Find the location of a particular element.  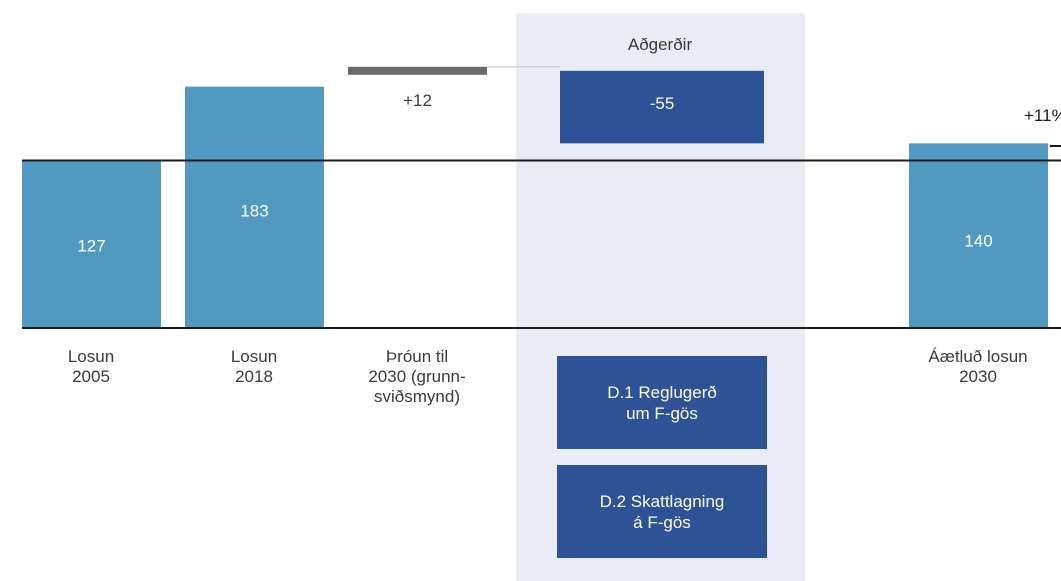

label-value-183: 183 is located at coordinates (254, 211).